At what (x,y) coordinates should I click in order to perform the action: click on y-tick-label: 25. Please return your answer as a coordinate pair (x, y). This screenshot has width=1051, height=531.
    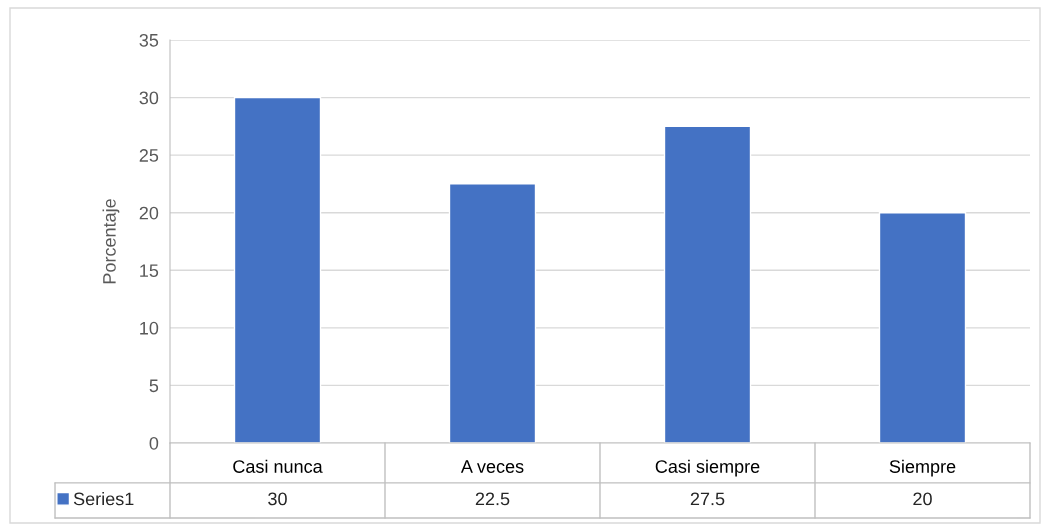
    Looking at the image, I should click on (149, 155).